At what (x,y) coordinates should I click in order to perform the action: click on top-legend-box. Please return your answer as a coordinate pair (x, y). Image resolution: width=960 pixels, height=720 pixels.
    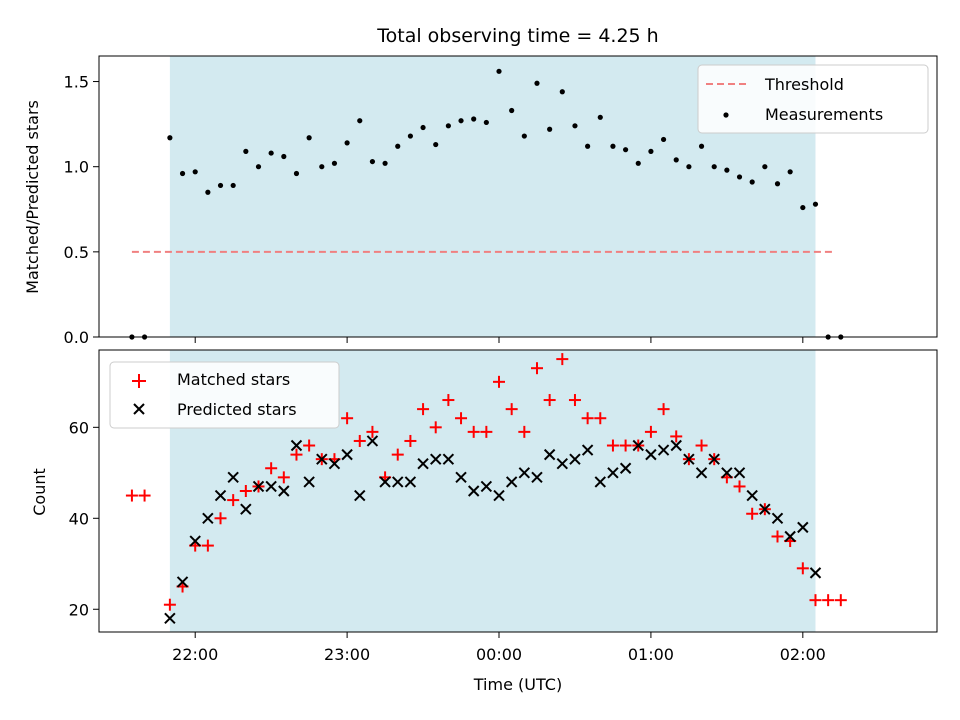
    Looking at the image, I should click on (813, 99).